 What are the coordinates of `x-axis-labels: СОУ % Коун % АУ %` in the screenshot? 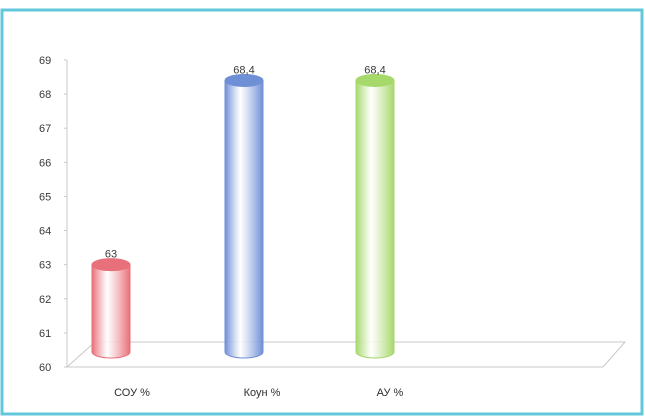 It's located at (258, 393).